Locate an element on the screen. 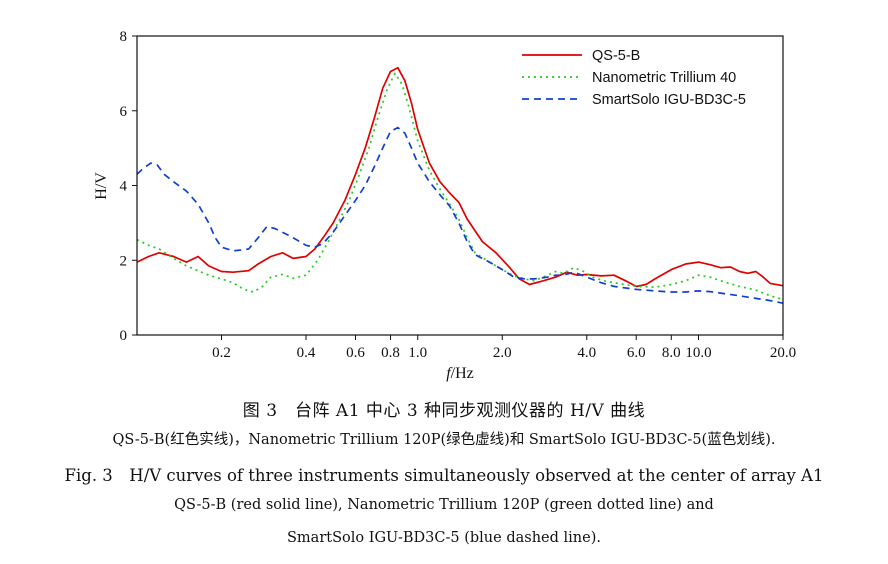 The image size is (888, 564). y-axis-label: H/V is located at coordinates (101, 186).